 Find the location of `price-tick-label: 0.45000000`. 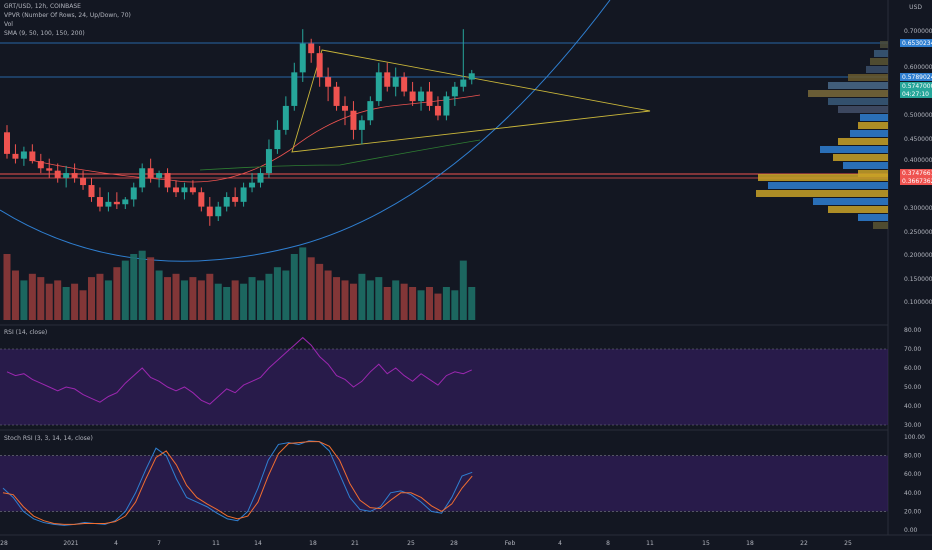

price-tick-label: 0.45000000 is located at coordinates (918, 139).